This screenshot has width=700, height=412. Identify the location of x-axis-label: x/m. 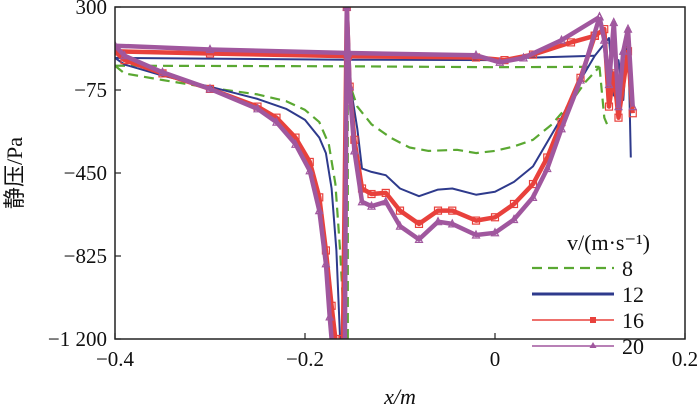
(399, 396).